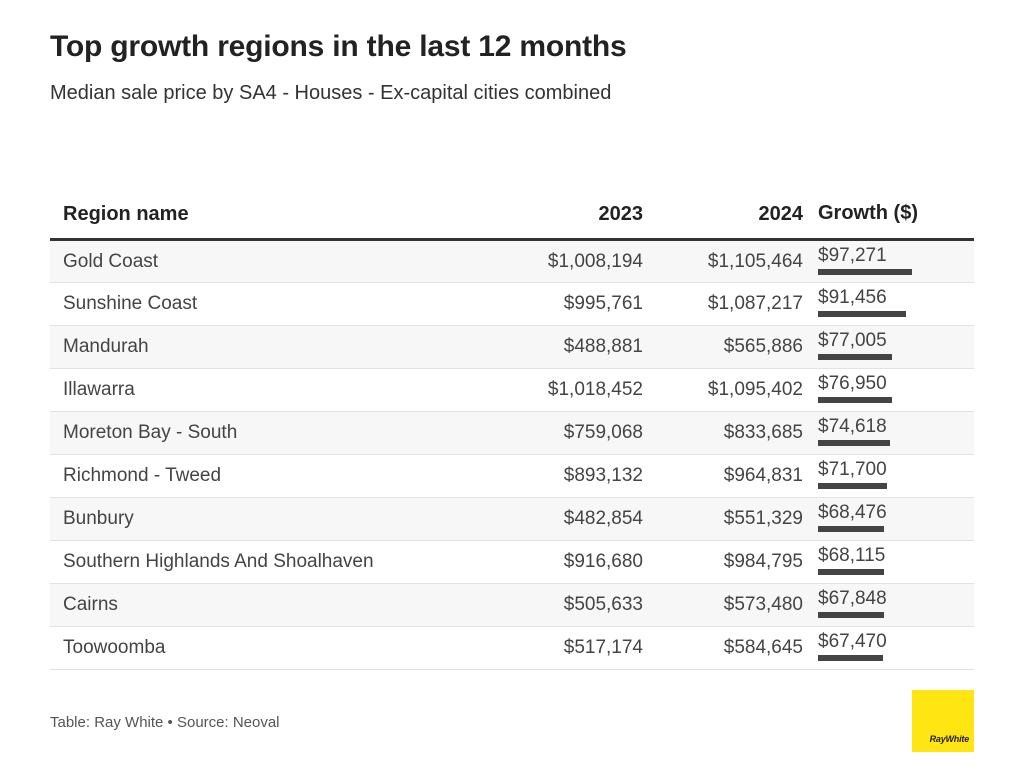 The width and height of the screenshot is (1024, 784). What do you see at coordinates (892, 605) in the screenshot?
I see `growth-cell: $67,848` at bounding box center [892, 605].